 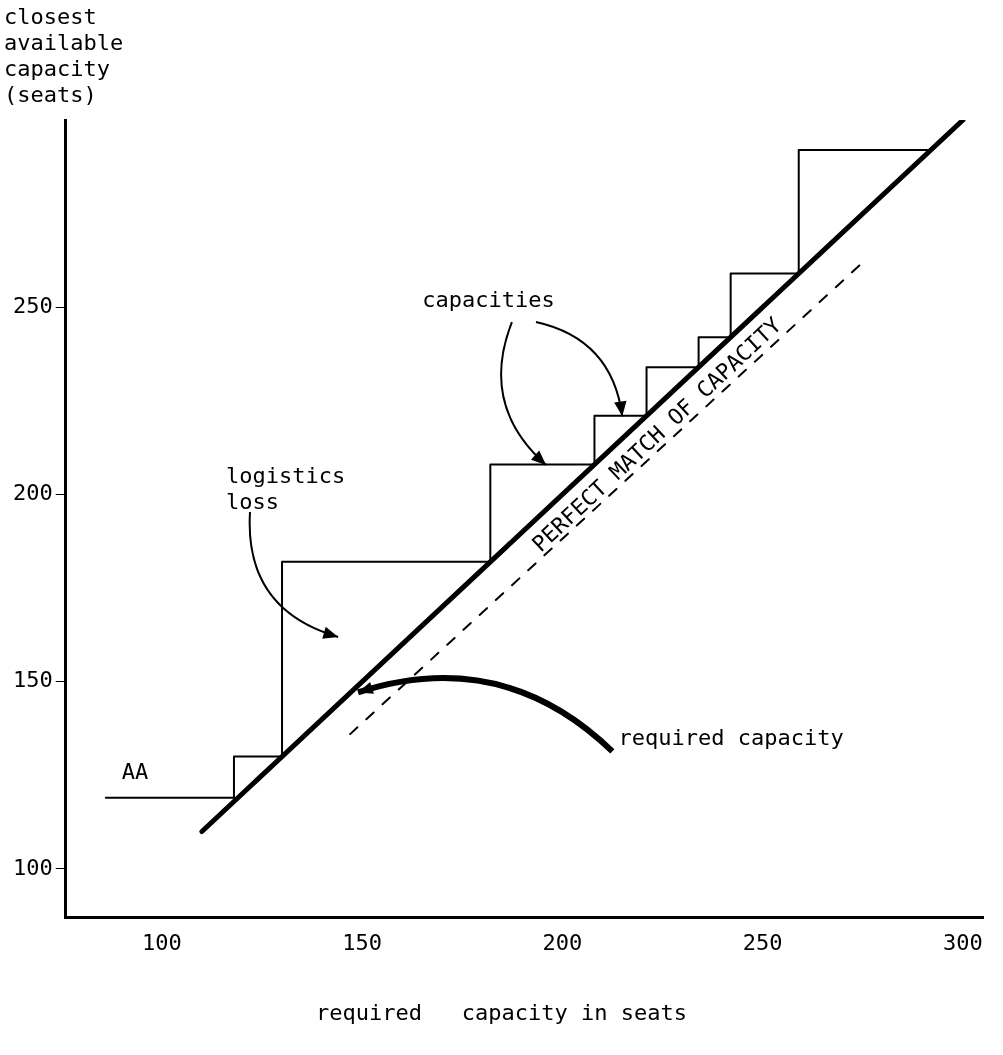 I want to click on x-tick-label: 150, so click(x=362, y=942).